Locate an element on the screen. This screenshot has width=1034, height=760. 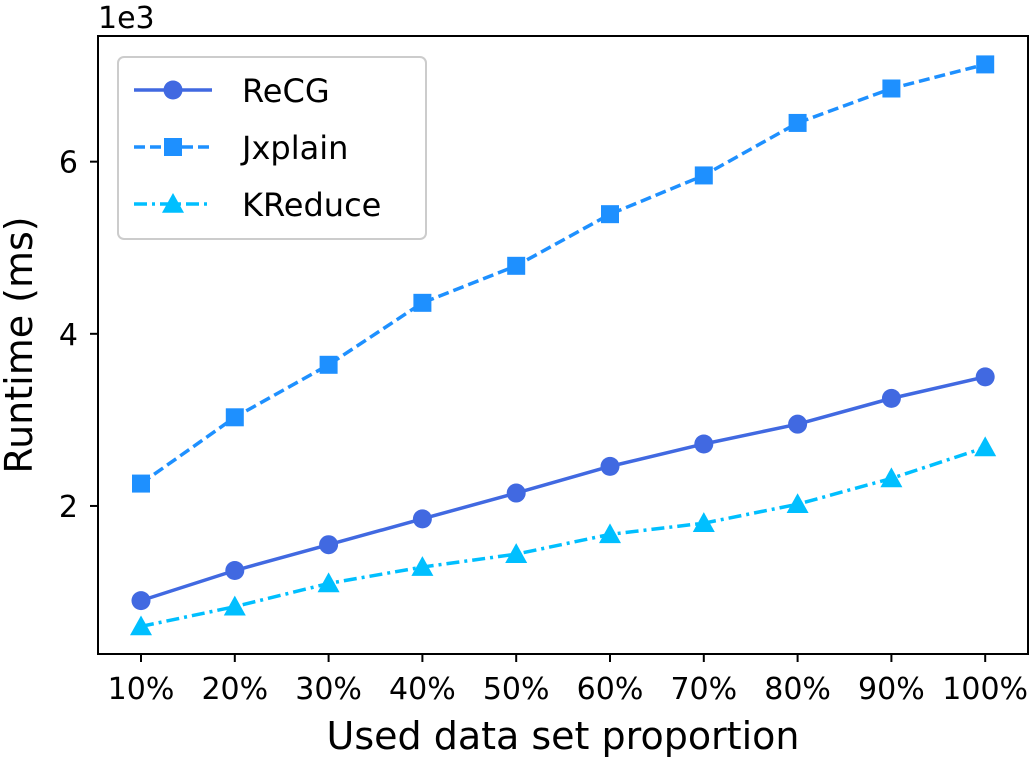
x-tick-label: 60% is located at coordinates (610, 689).